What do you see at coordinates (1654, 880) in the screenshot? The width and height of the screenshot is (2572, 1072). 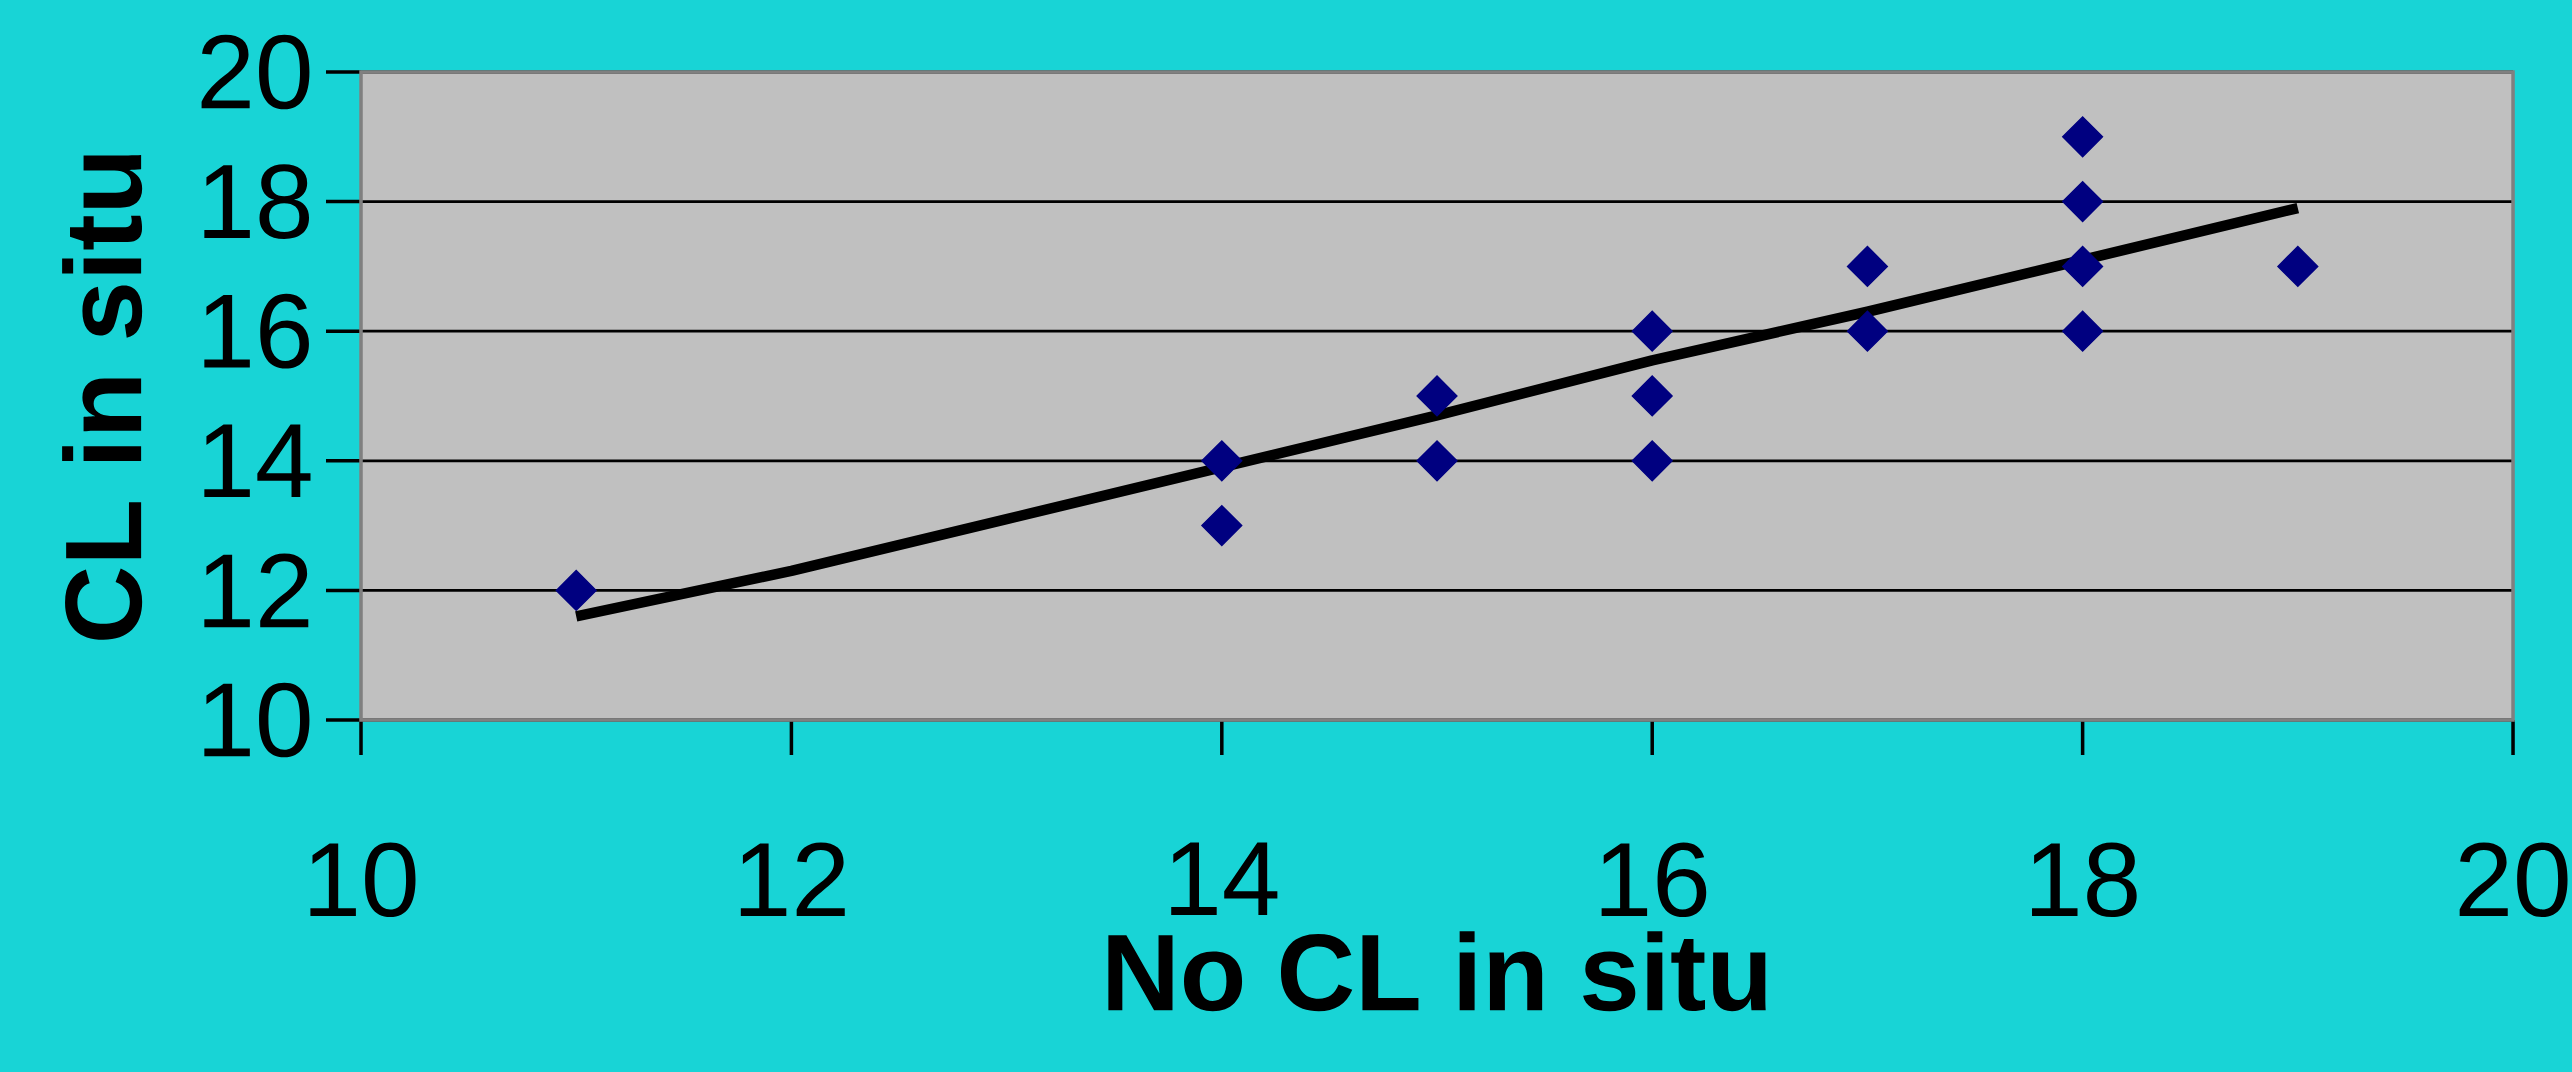 I see `x-tick-label: 16` at bounding box center [1654, 880].